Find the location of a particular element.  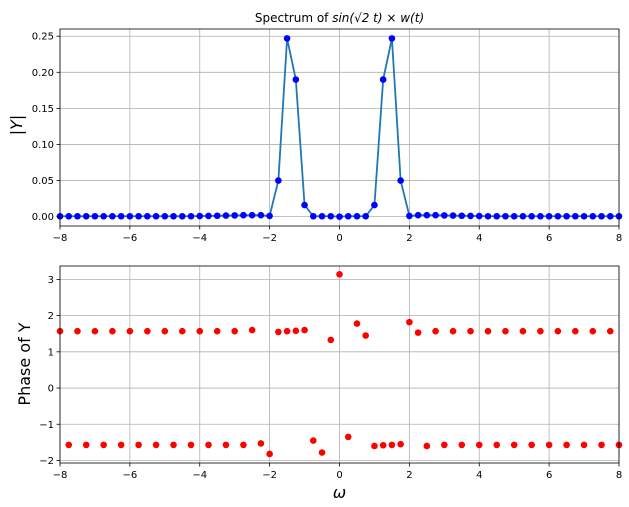

magnitude-xtick-label: 4 is located at coordinates (479, 238).